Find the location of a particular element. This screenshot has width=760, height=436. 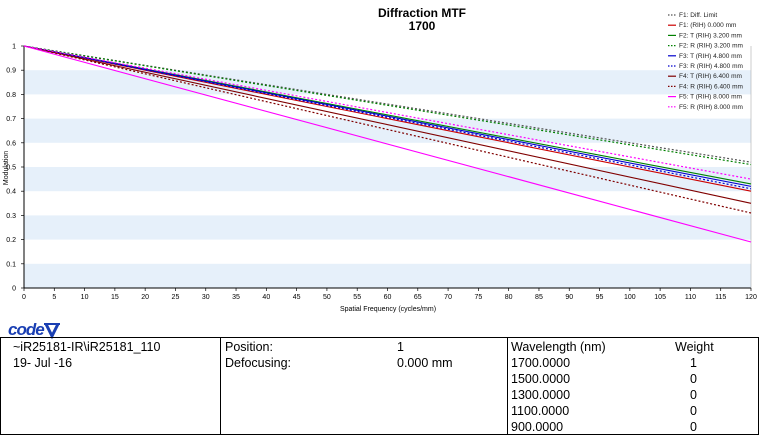

x-axis-label: Spatial Frequency (cycles/mm) is located at coordinates (388, 309).